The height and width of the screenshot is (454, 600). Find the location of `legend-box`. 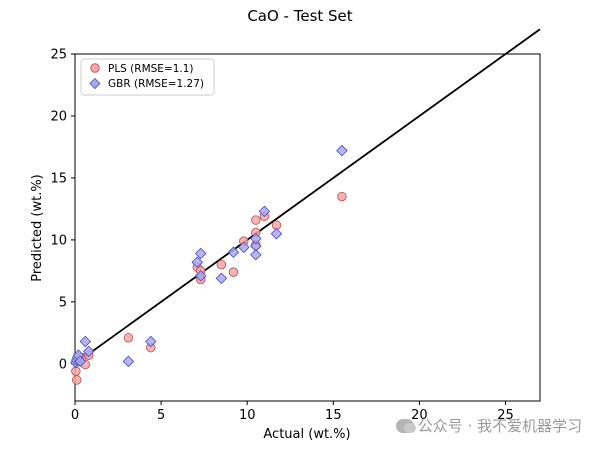

legend-box is located at coordinates (147, 77).